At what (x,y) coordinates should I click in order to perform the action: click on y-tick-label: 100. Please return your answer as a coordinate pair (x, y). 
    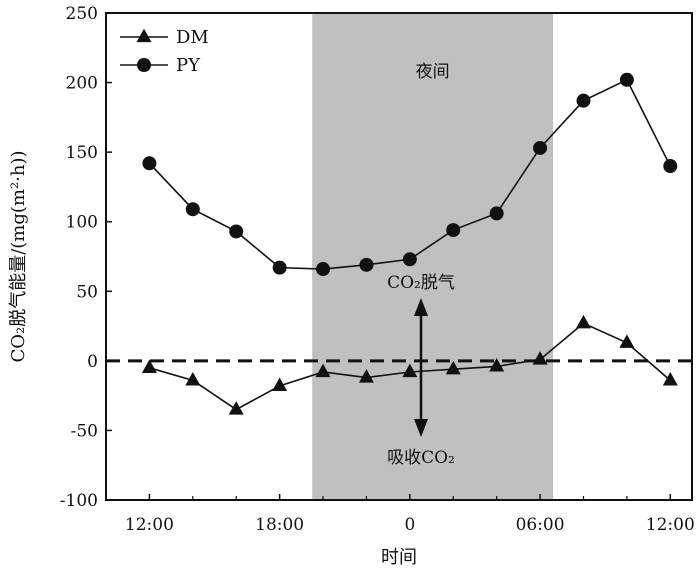
    Looking at the image, I should click on (82, 223).